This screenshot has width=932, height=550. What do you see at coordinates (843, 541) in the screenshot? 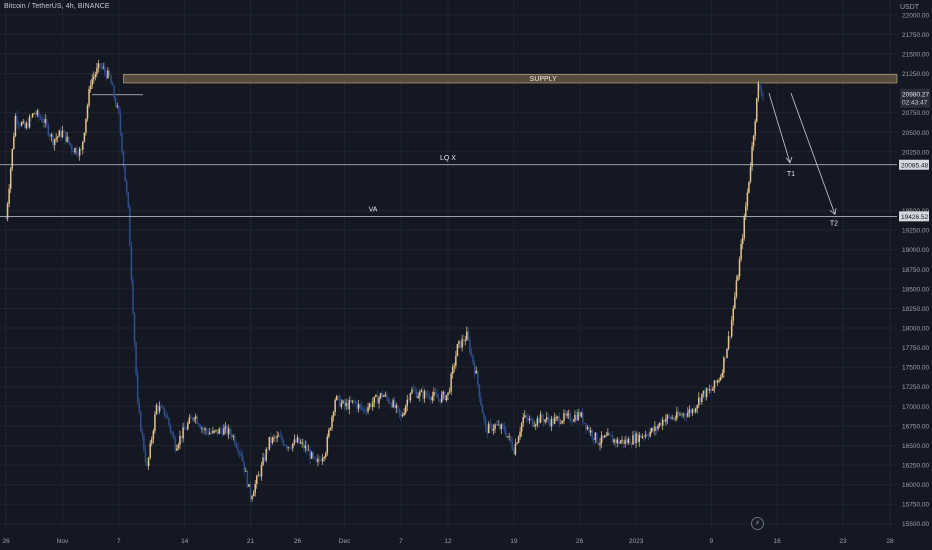
I see `x-tick-label: 23` at bounding box center [843, 541].